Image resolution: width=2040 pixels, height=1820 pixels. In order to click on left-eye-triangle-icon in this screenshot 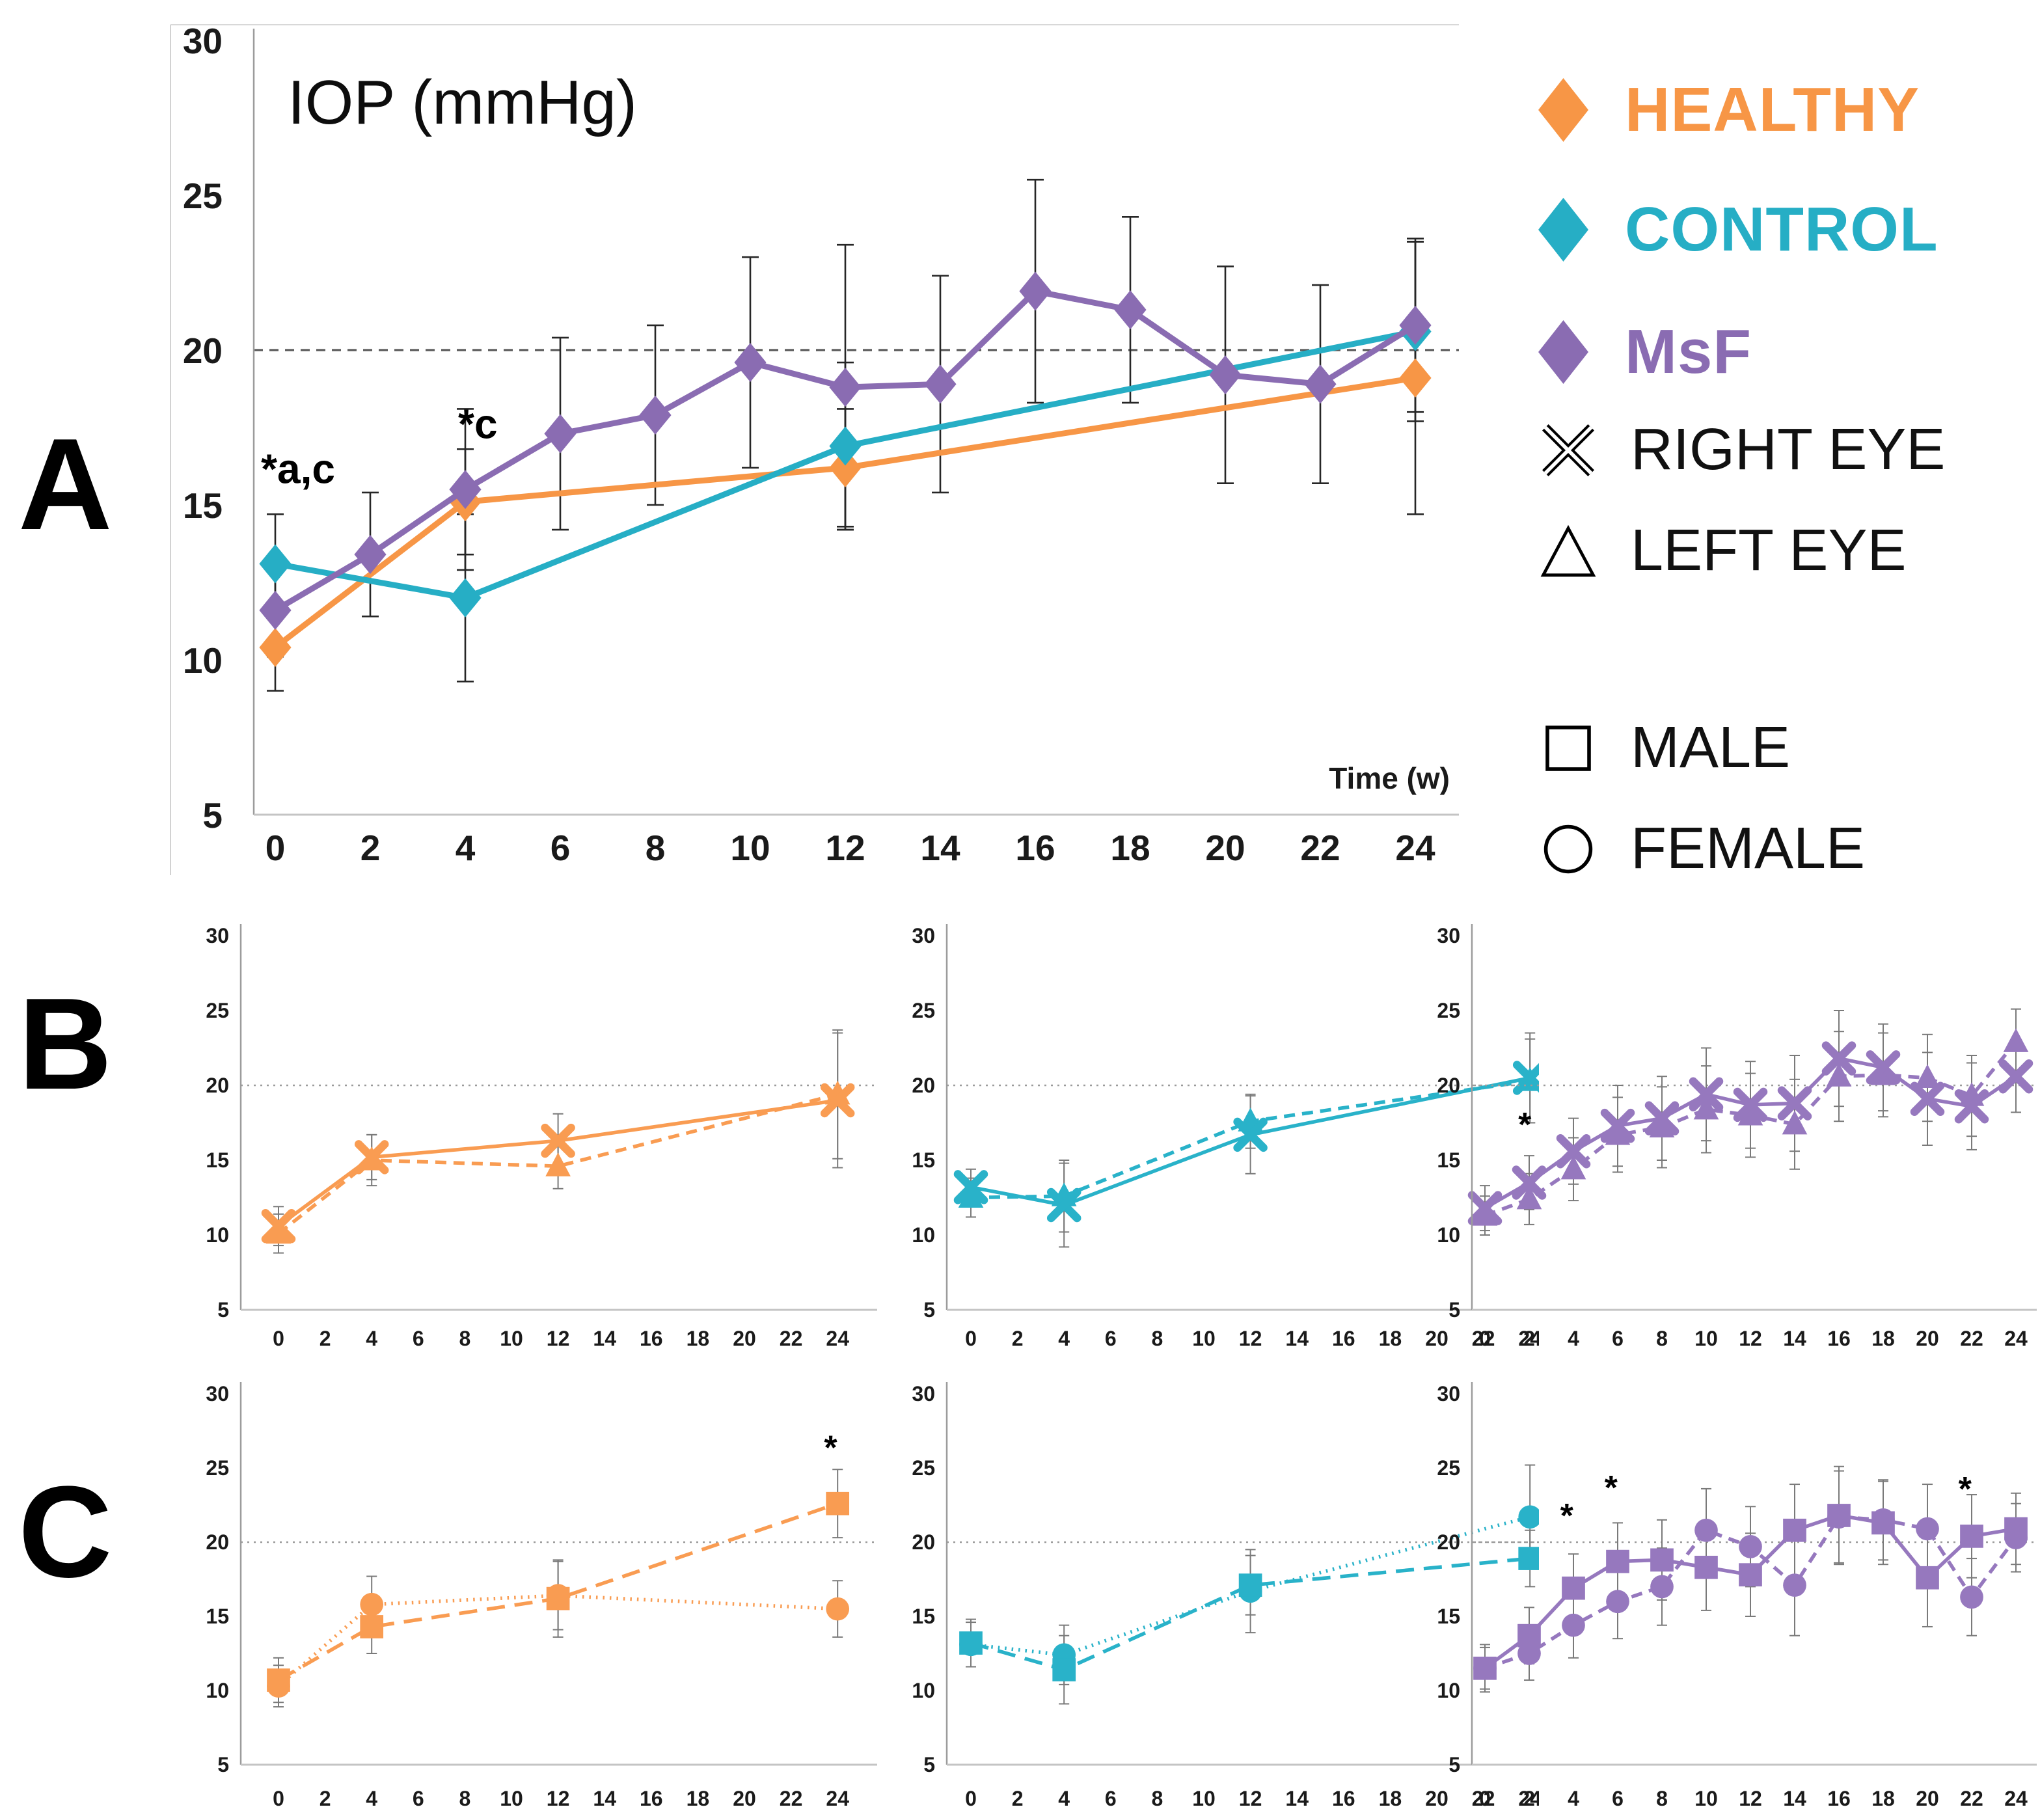, I will do `click(1568, 550)`.